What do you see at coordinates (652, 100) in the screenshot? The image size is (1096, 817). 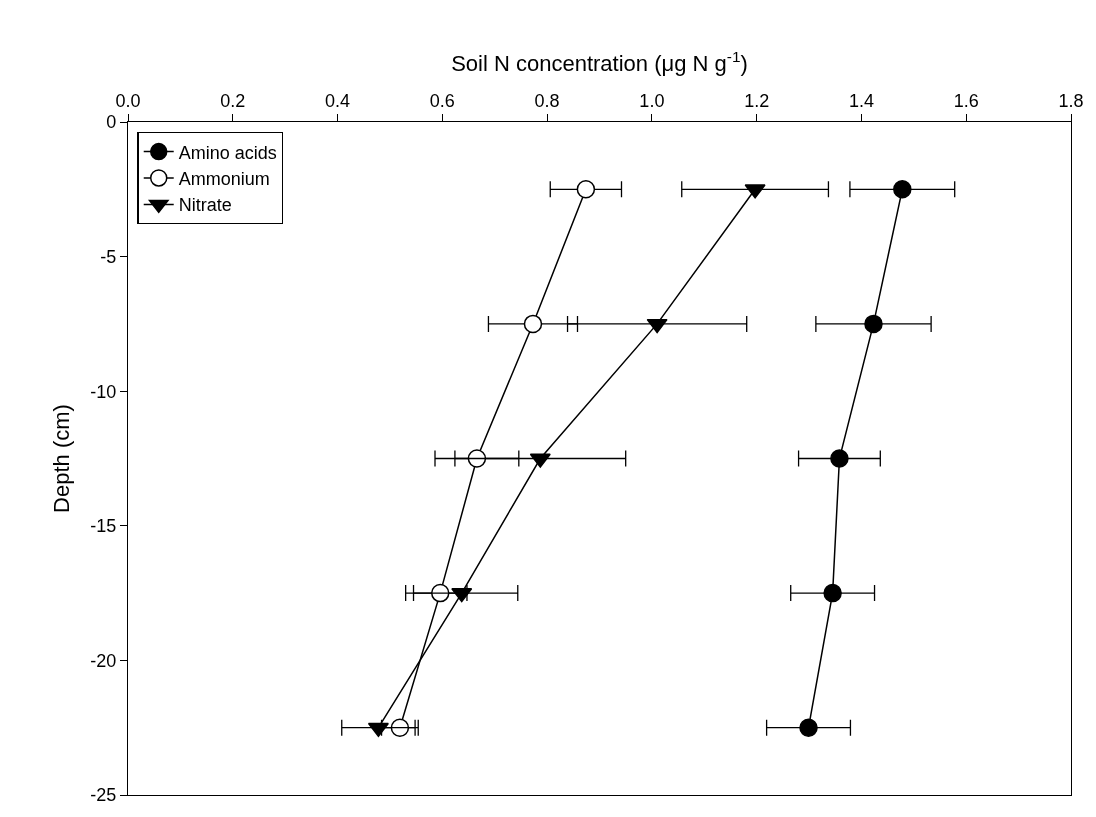 I see `x-tick-label: 1.0` at bounding box center [652, 100].